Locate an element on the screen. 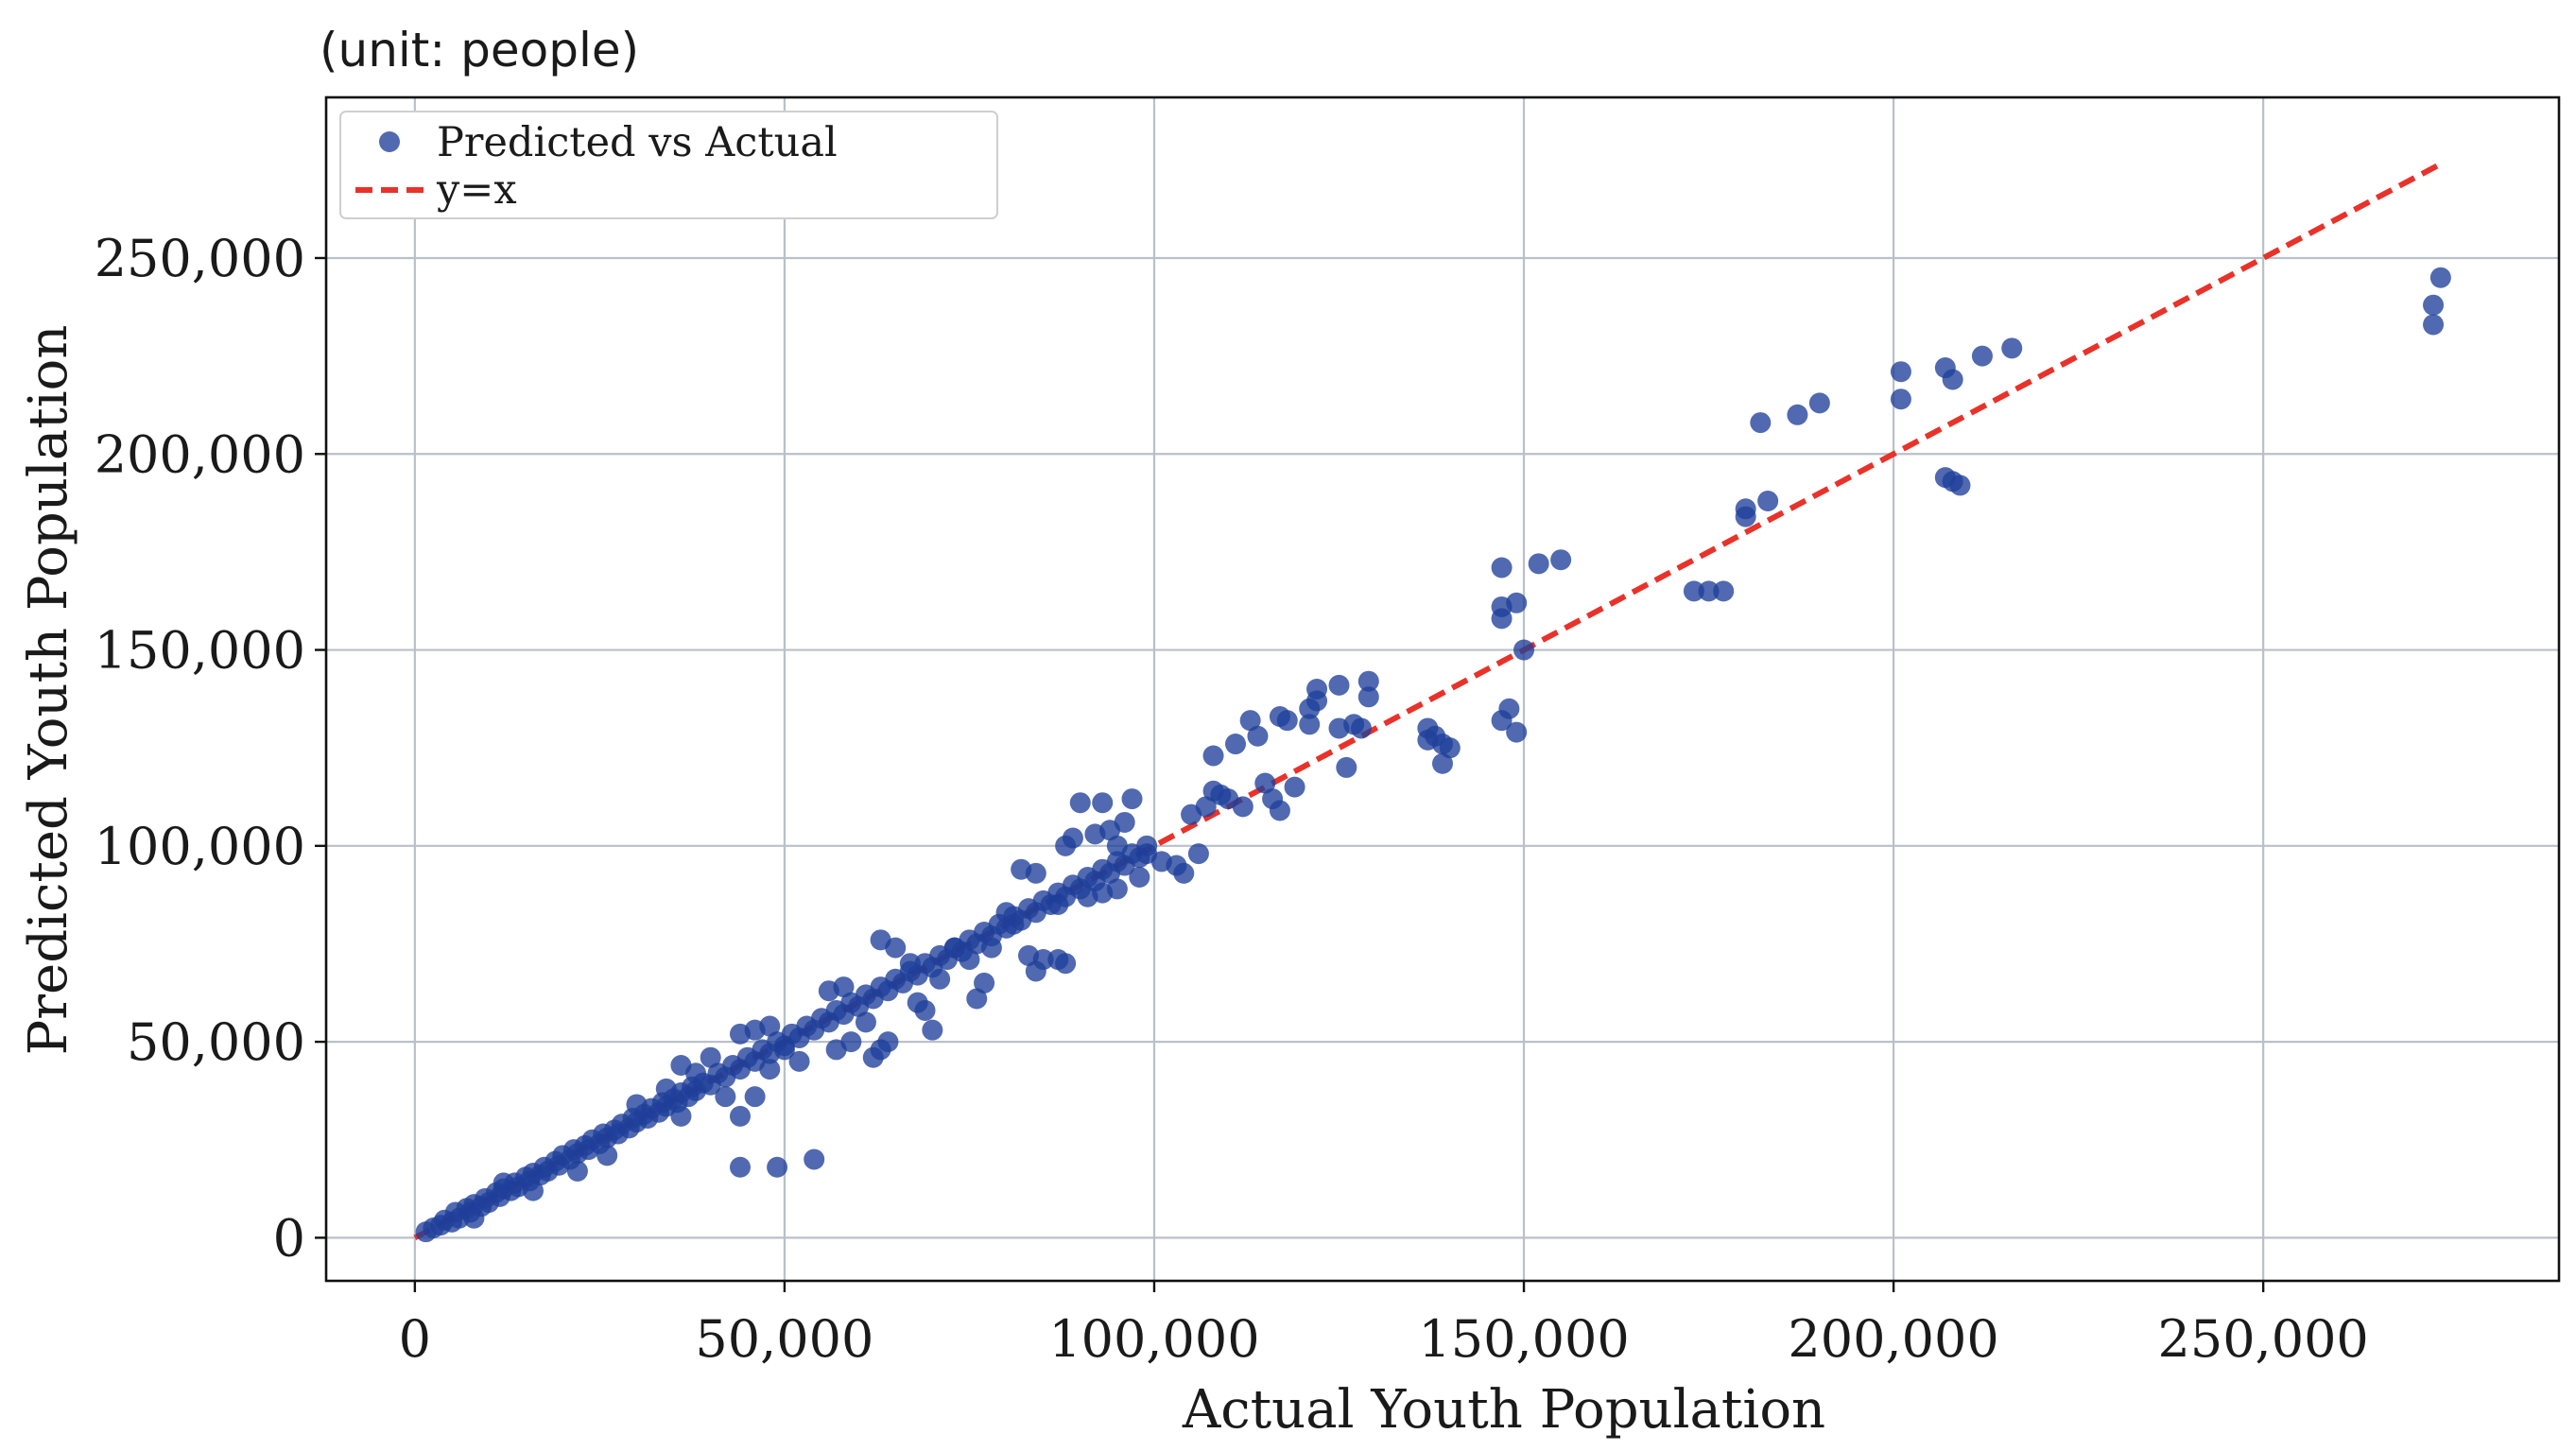  legend-box is located at coordinates (669, 165).